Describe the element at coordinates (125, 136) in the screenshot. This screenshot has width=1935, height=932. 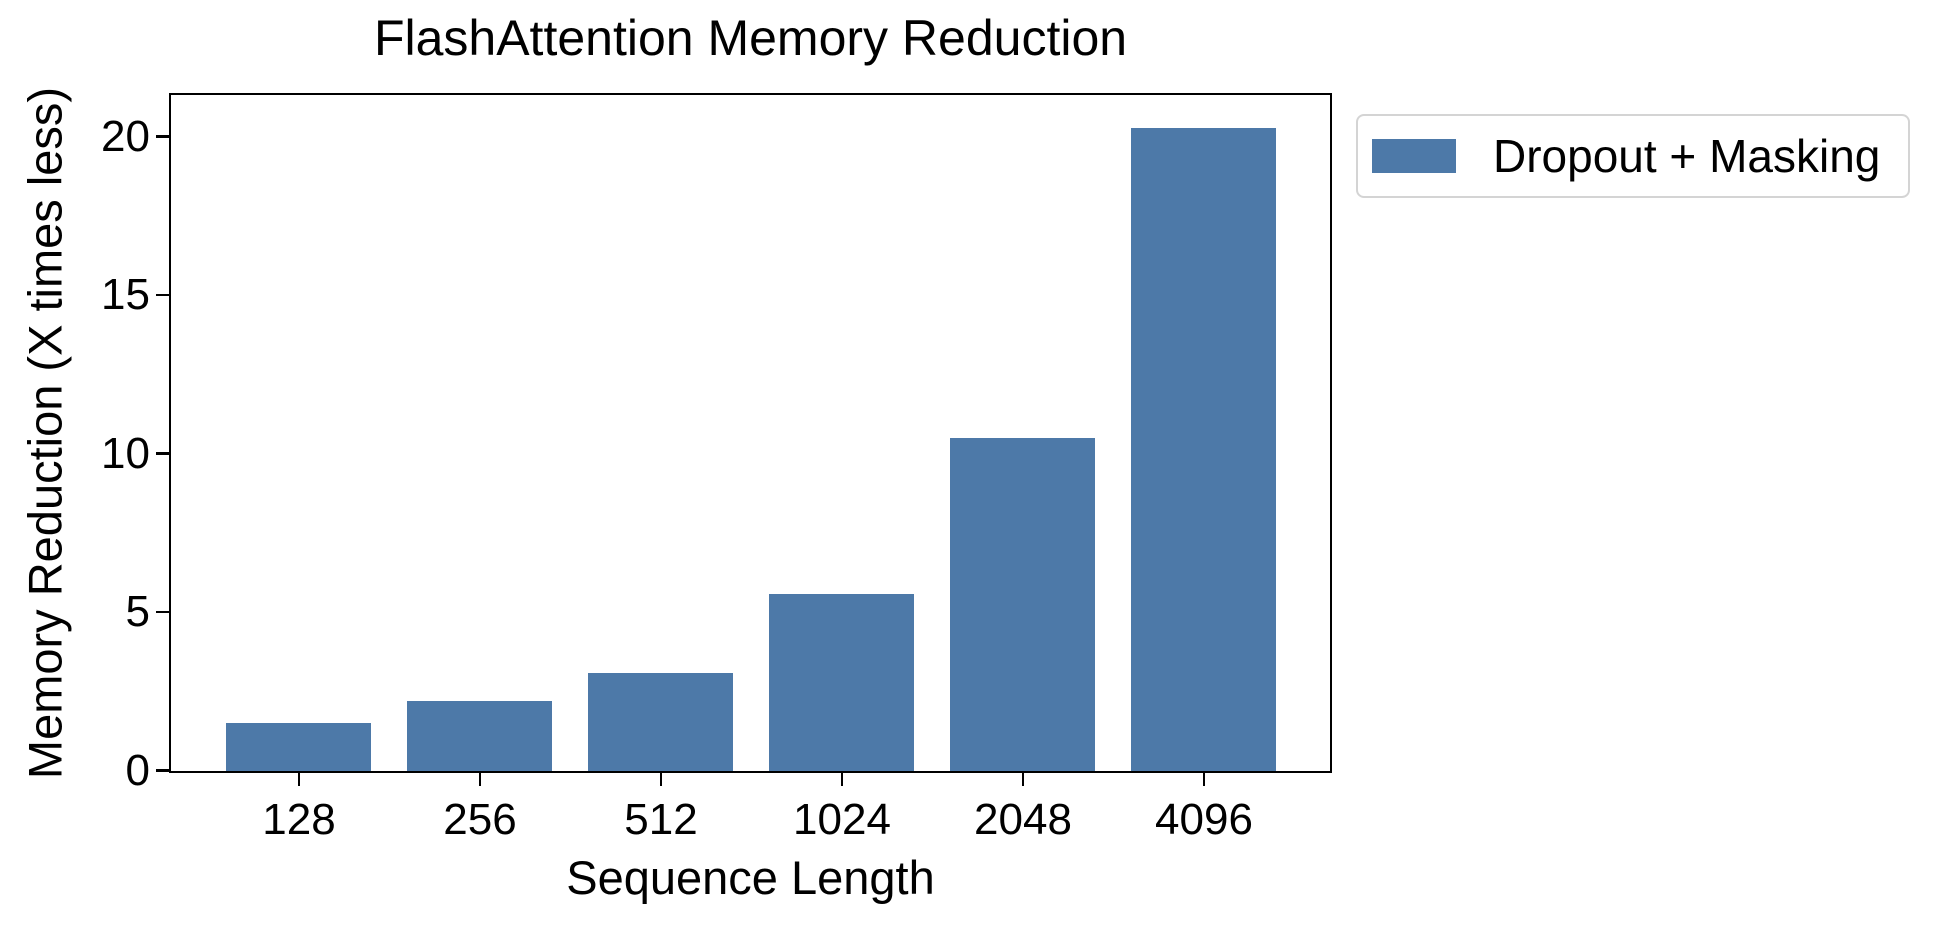
I see `y-tick-label-20: 20` at that location.